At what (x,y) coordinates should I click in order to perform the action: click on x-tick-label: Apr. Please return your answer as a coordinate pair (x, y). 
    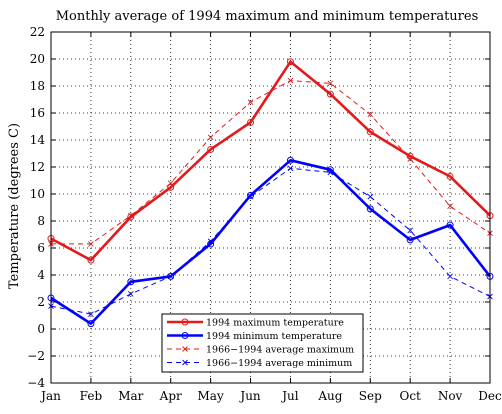
    Looking at the image, I should click on (170, 396).